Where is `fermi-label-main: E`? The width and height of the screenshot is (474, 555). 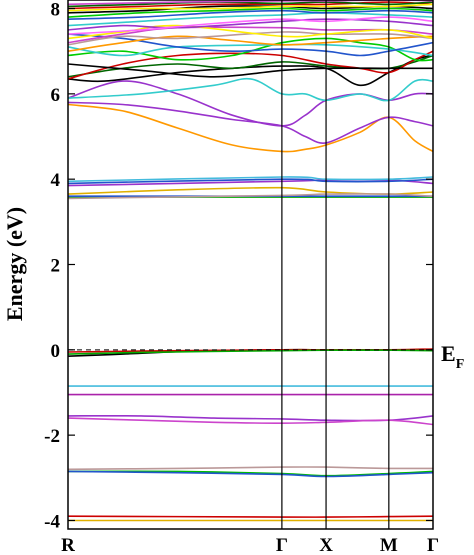 fermi-label-main: E is located at coordinates (448, 353).